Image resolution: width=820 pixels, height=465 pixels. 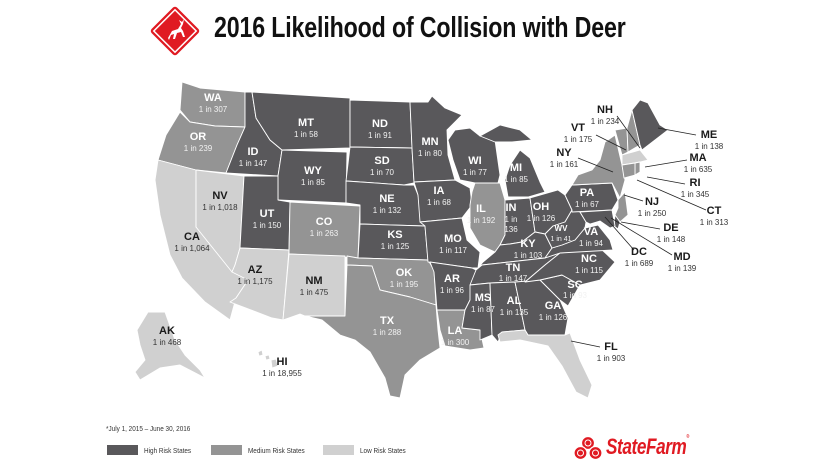 I want to click on state-md, so click(x=597, y=219).